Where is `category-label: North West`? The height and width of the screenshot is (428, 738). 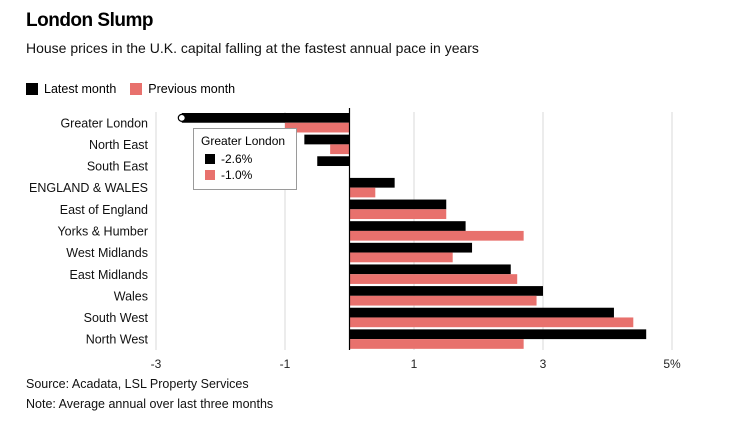 category-label: North West is located at coordinates (117, 340).